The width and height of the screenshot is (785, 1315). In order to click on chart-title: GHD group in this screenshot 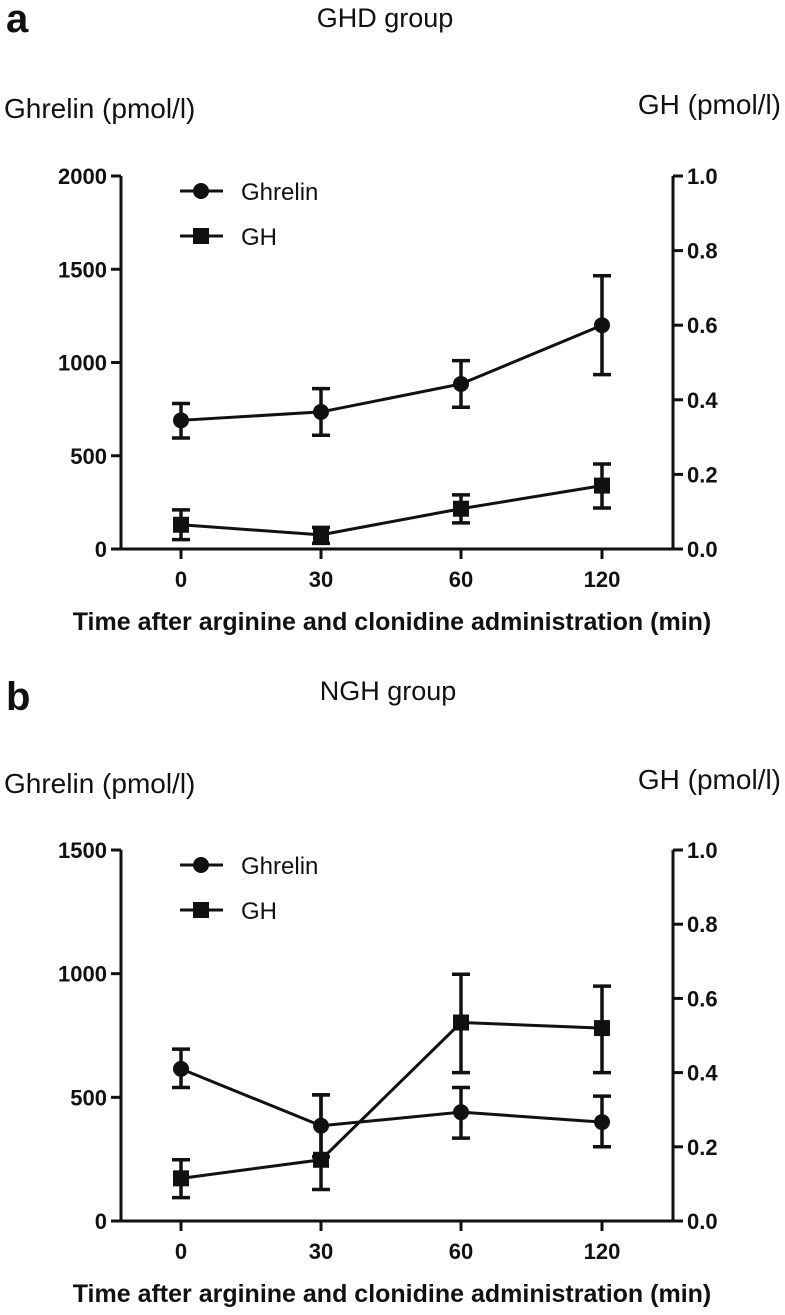, I will do `click(385, 18)`.